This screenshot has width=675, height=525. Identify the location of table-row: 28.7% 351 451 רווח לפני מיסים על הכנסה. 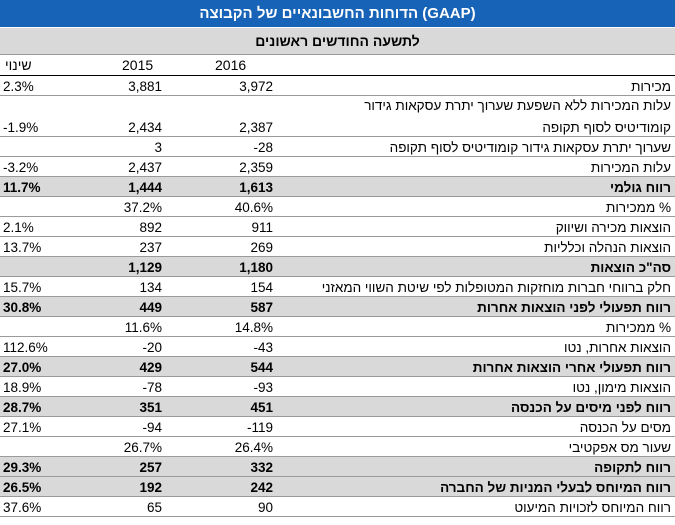
(337, 407).